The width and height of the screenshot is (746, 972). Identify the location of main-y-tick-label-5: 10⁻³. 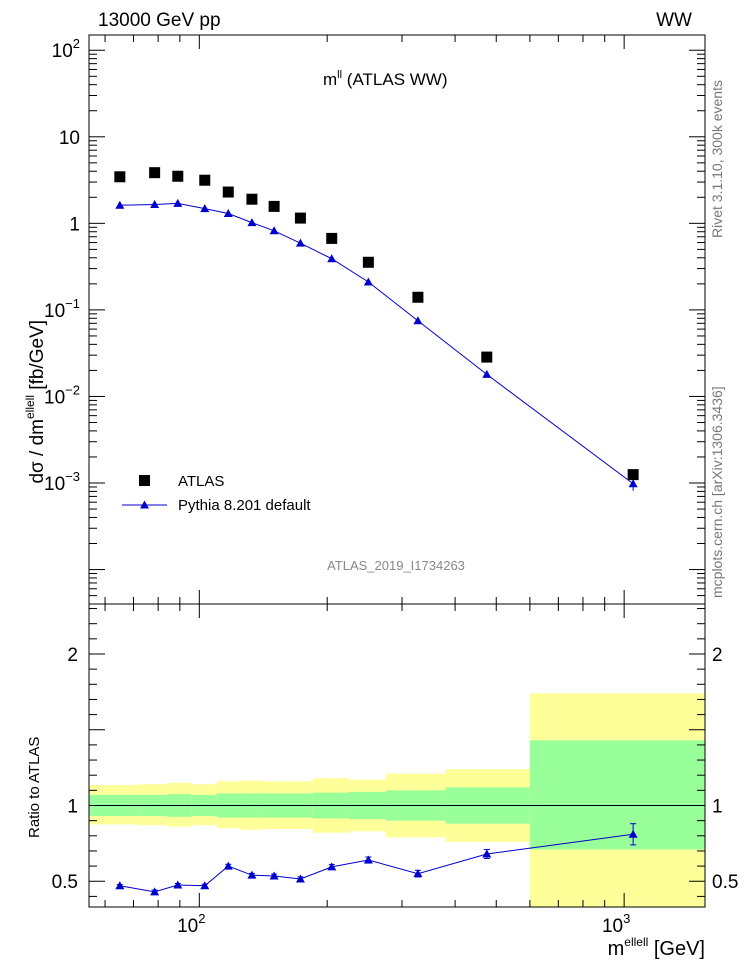
(62, 482).